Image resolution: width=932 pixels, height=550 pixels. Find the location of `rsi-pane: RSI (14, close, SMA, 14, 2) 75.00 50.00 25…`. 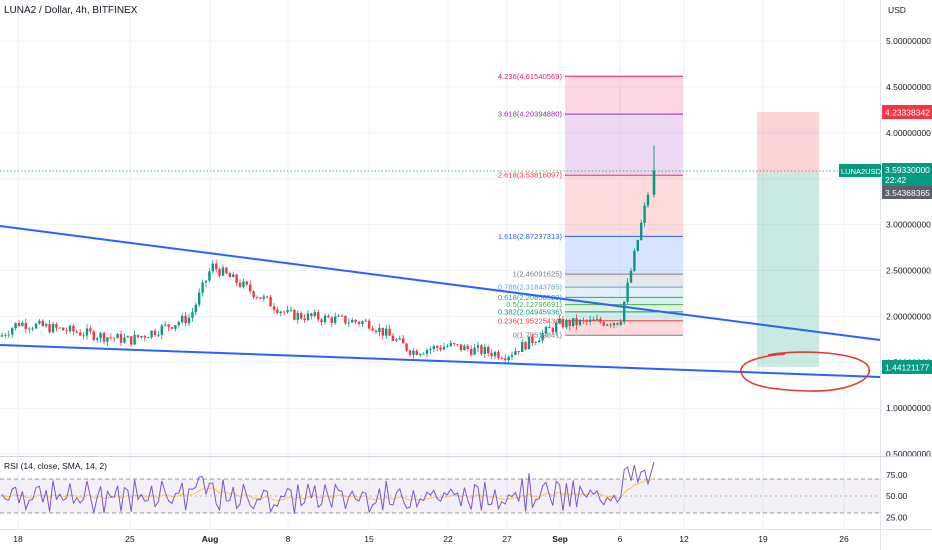

rsi-pane: RSI (14, close, SMA, 14, 2) 75.00 50.00 25… is located at coordinates (454, 491).